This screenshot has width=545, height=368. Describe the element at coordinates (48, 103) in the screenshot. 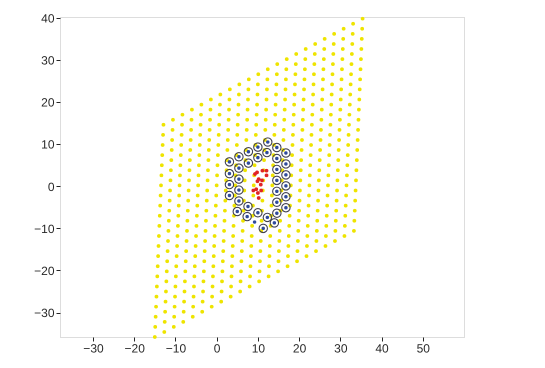

I see `y-tick-label: 20` at that location.